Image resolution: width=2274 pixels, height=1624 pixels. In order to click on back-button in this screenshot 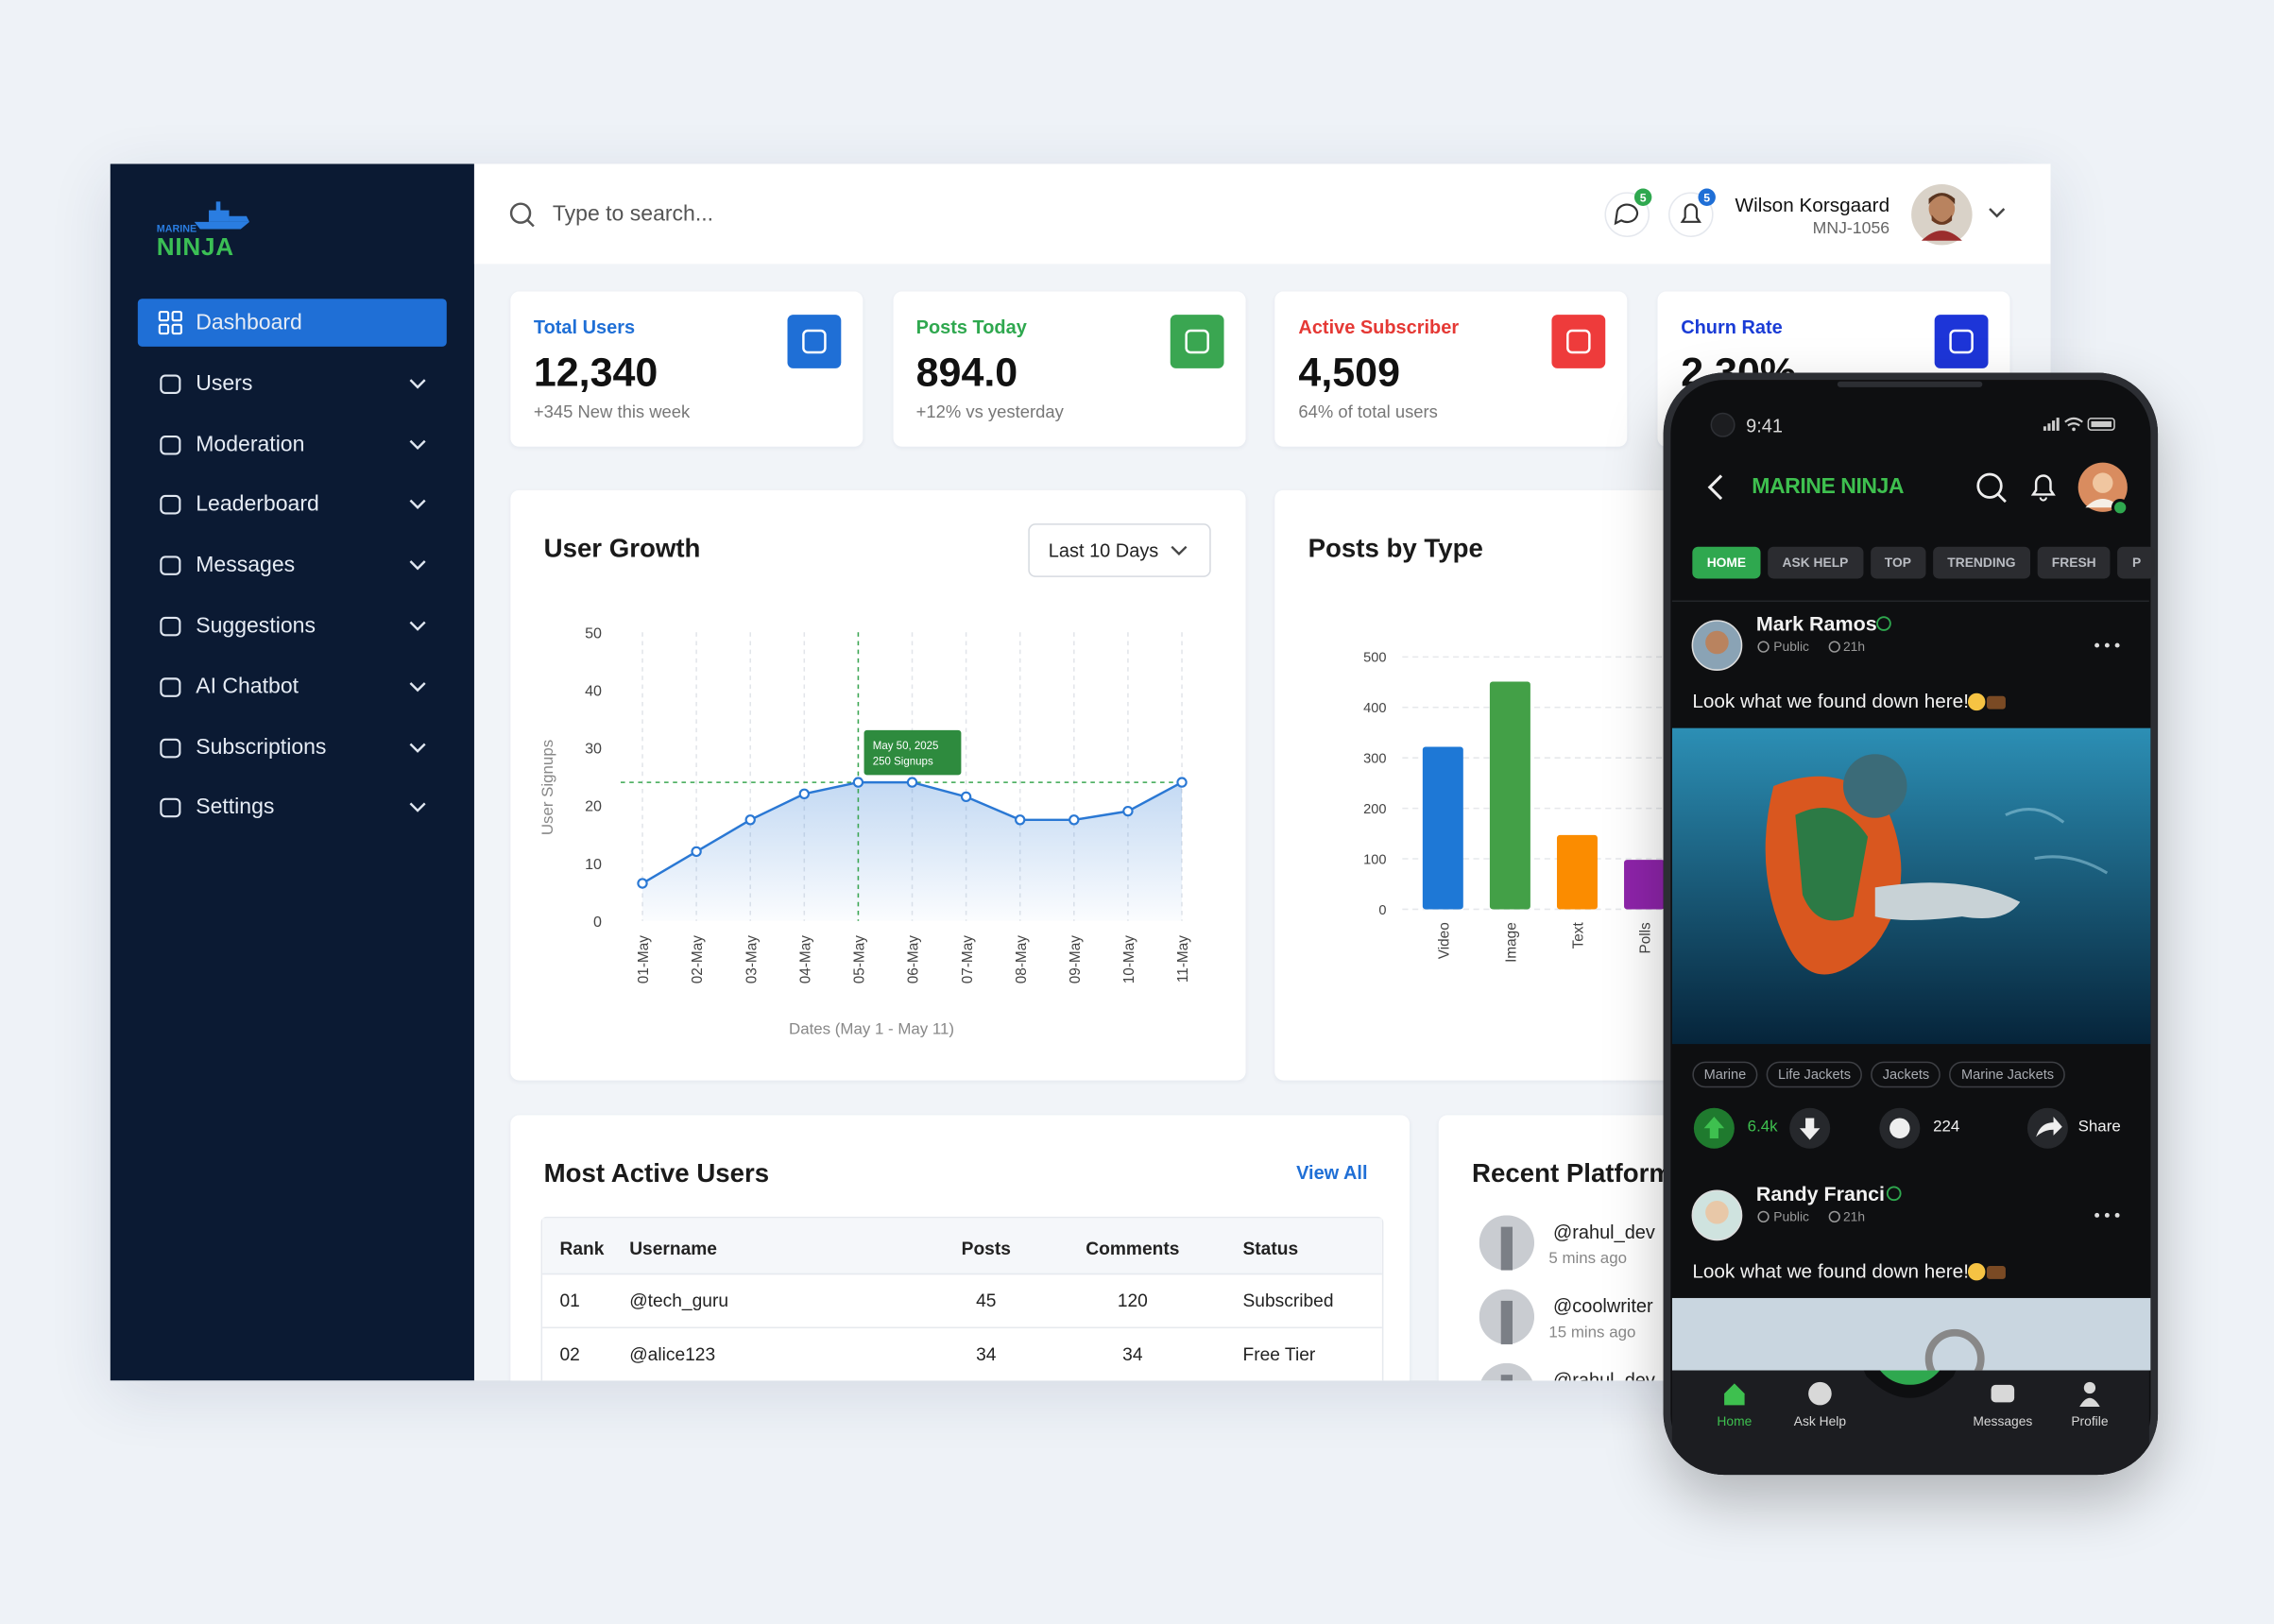, I will do `click(1716, 487)`.